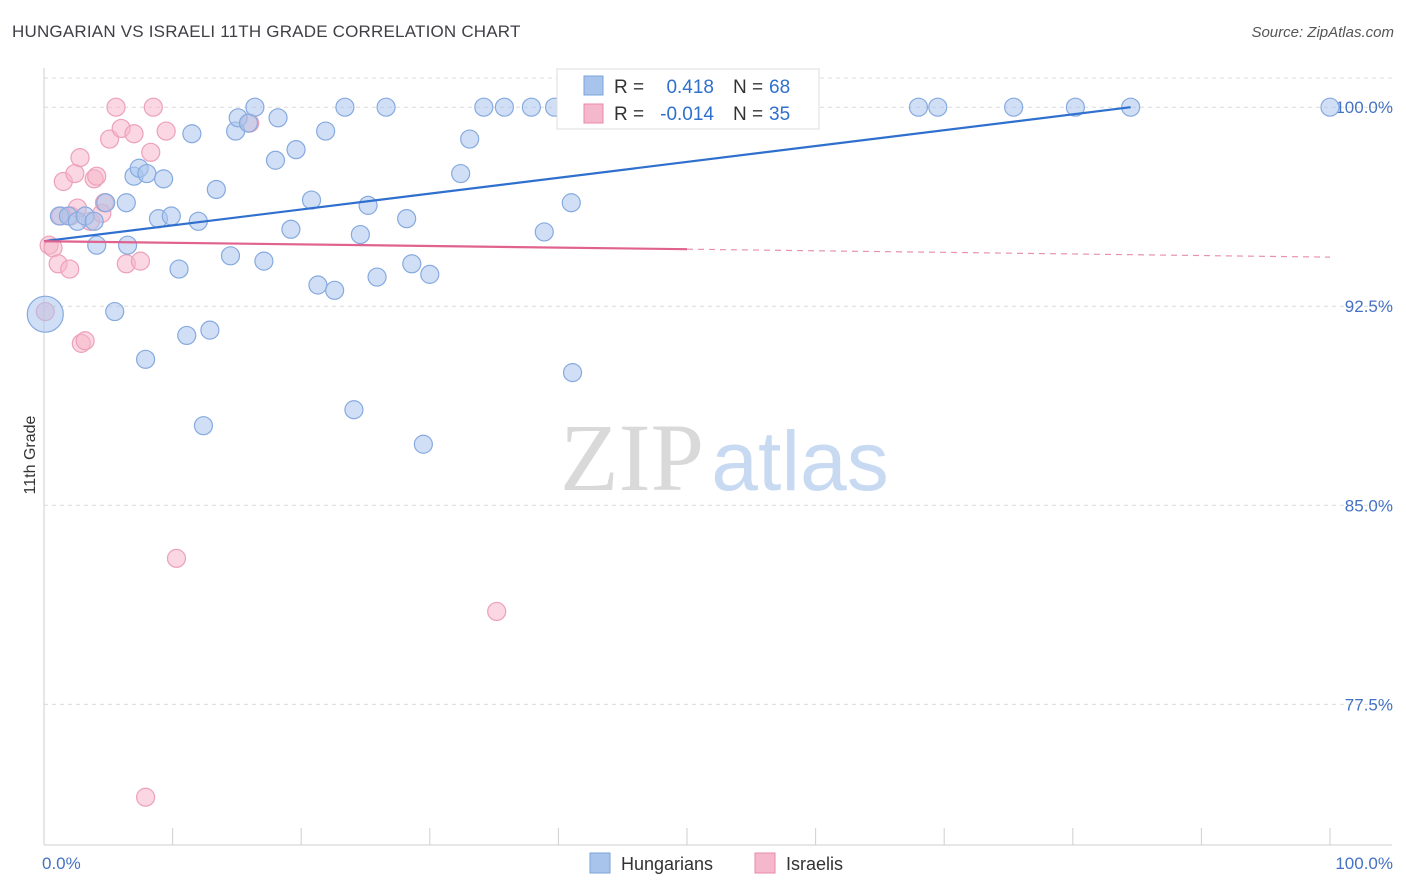  What do you see at coordinates (600, 863) in the screenshot?
I see `legend-hungarians-swatch` at bounding box center [600, 863].